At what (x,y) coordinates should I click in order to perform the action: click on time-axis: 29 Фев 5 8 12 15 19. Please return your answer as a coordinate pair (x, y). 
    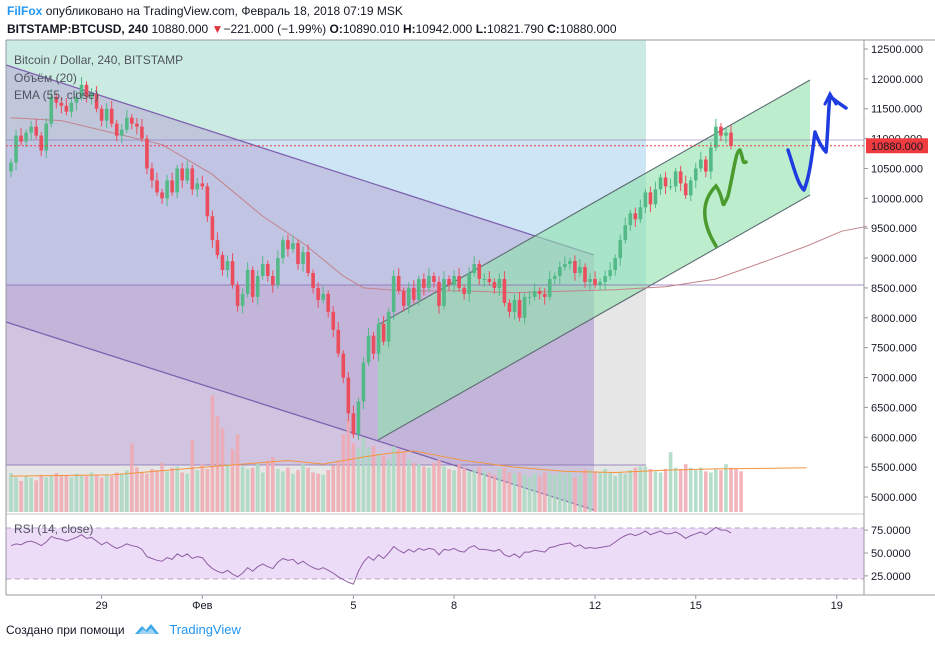
    Looking at the image, I should click on (469, 603).